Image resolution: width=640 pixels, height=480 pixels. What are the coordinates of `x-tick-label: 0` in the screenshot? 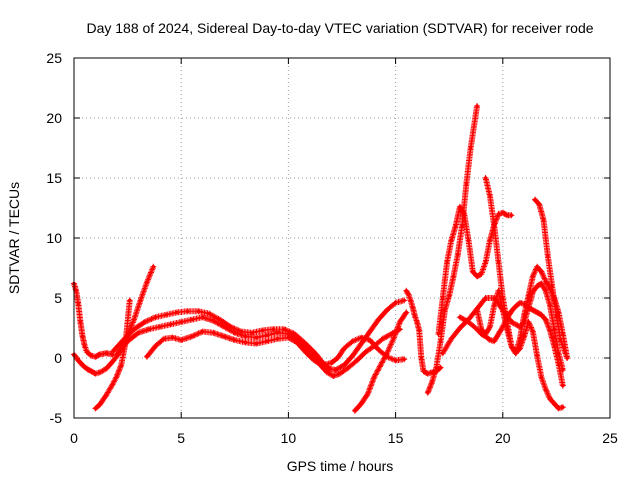 It's located at (74, 438).